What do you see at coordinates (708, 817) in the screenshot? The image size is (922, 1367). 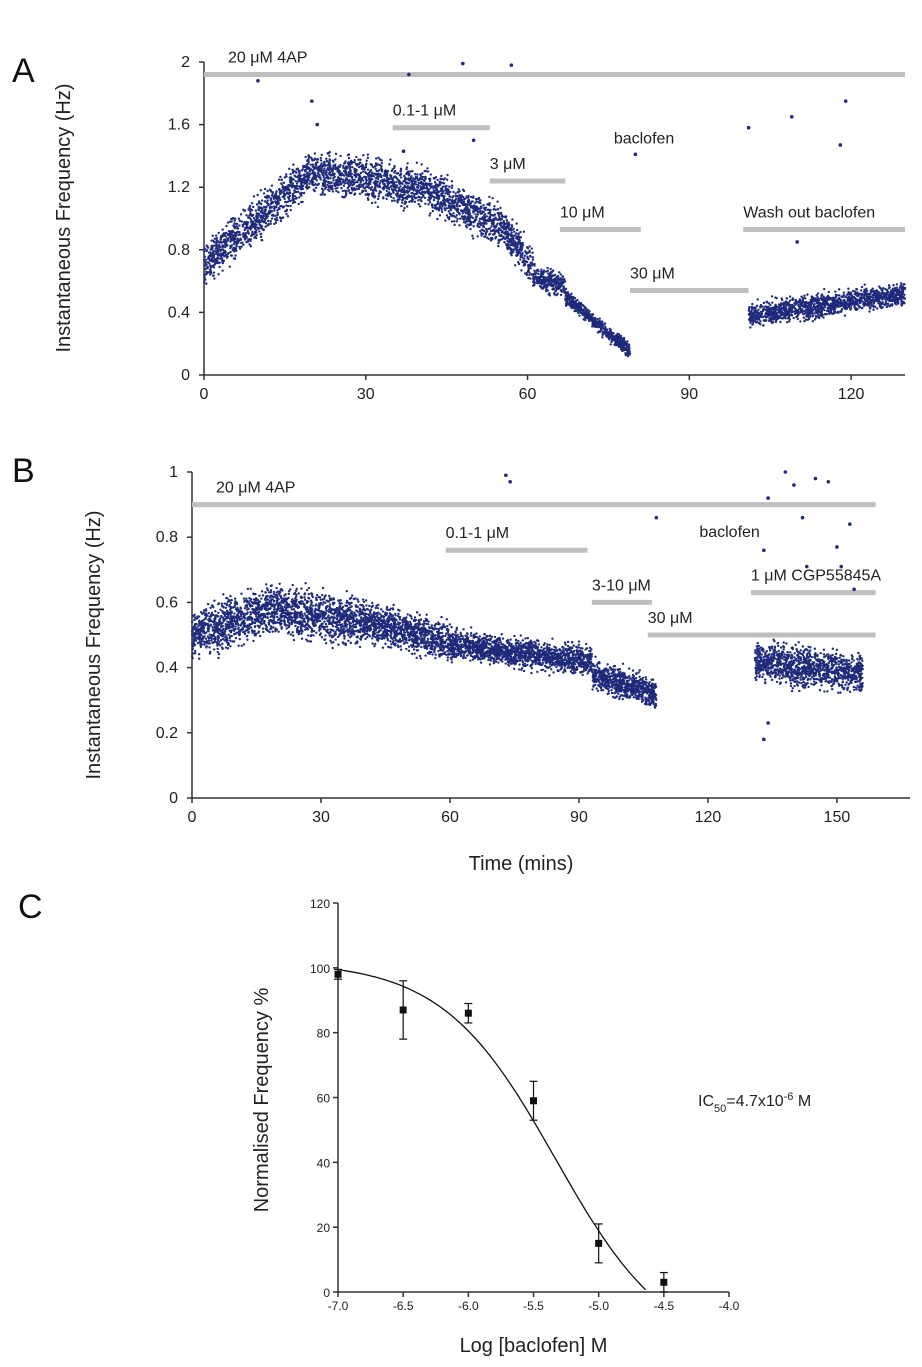 I see `x-tick-label: 120` at bounding box center [708, 817].